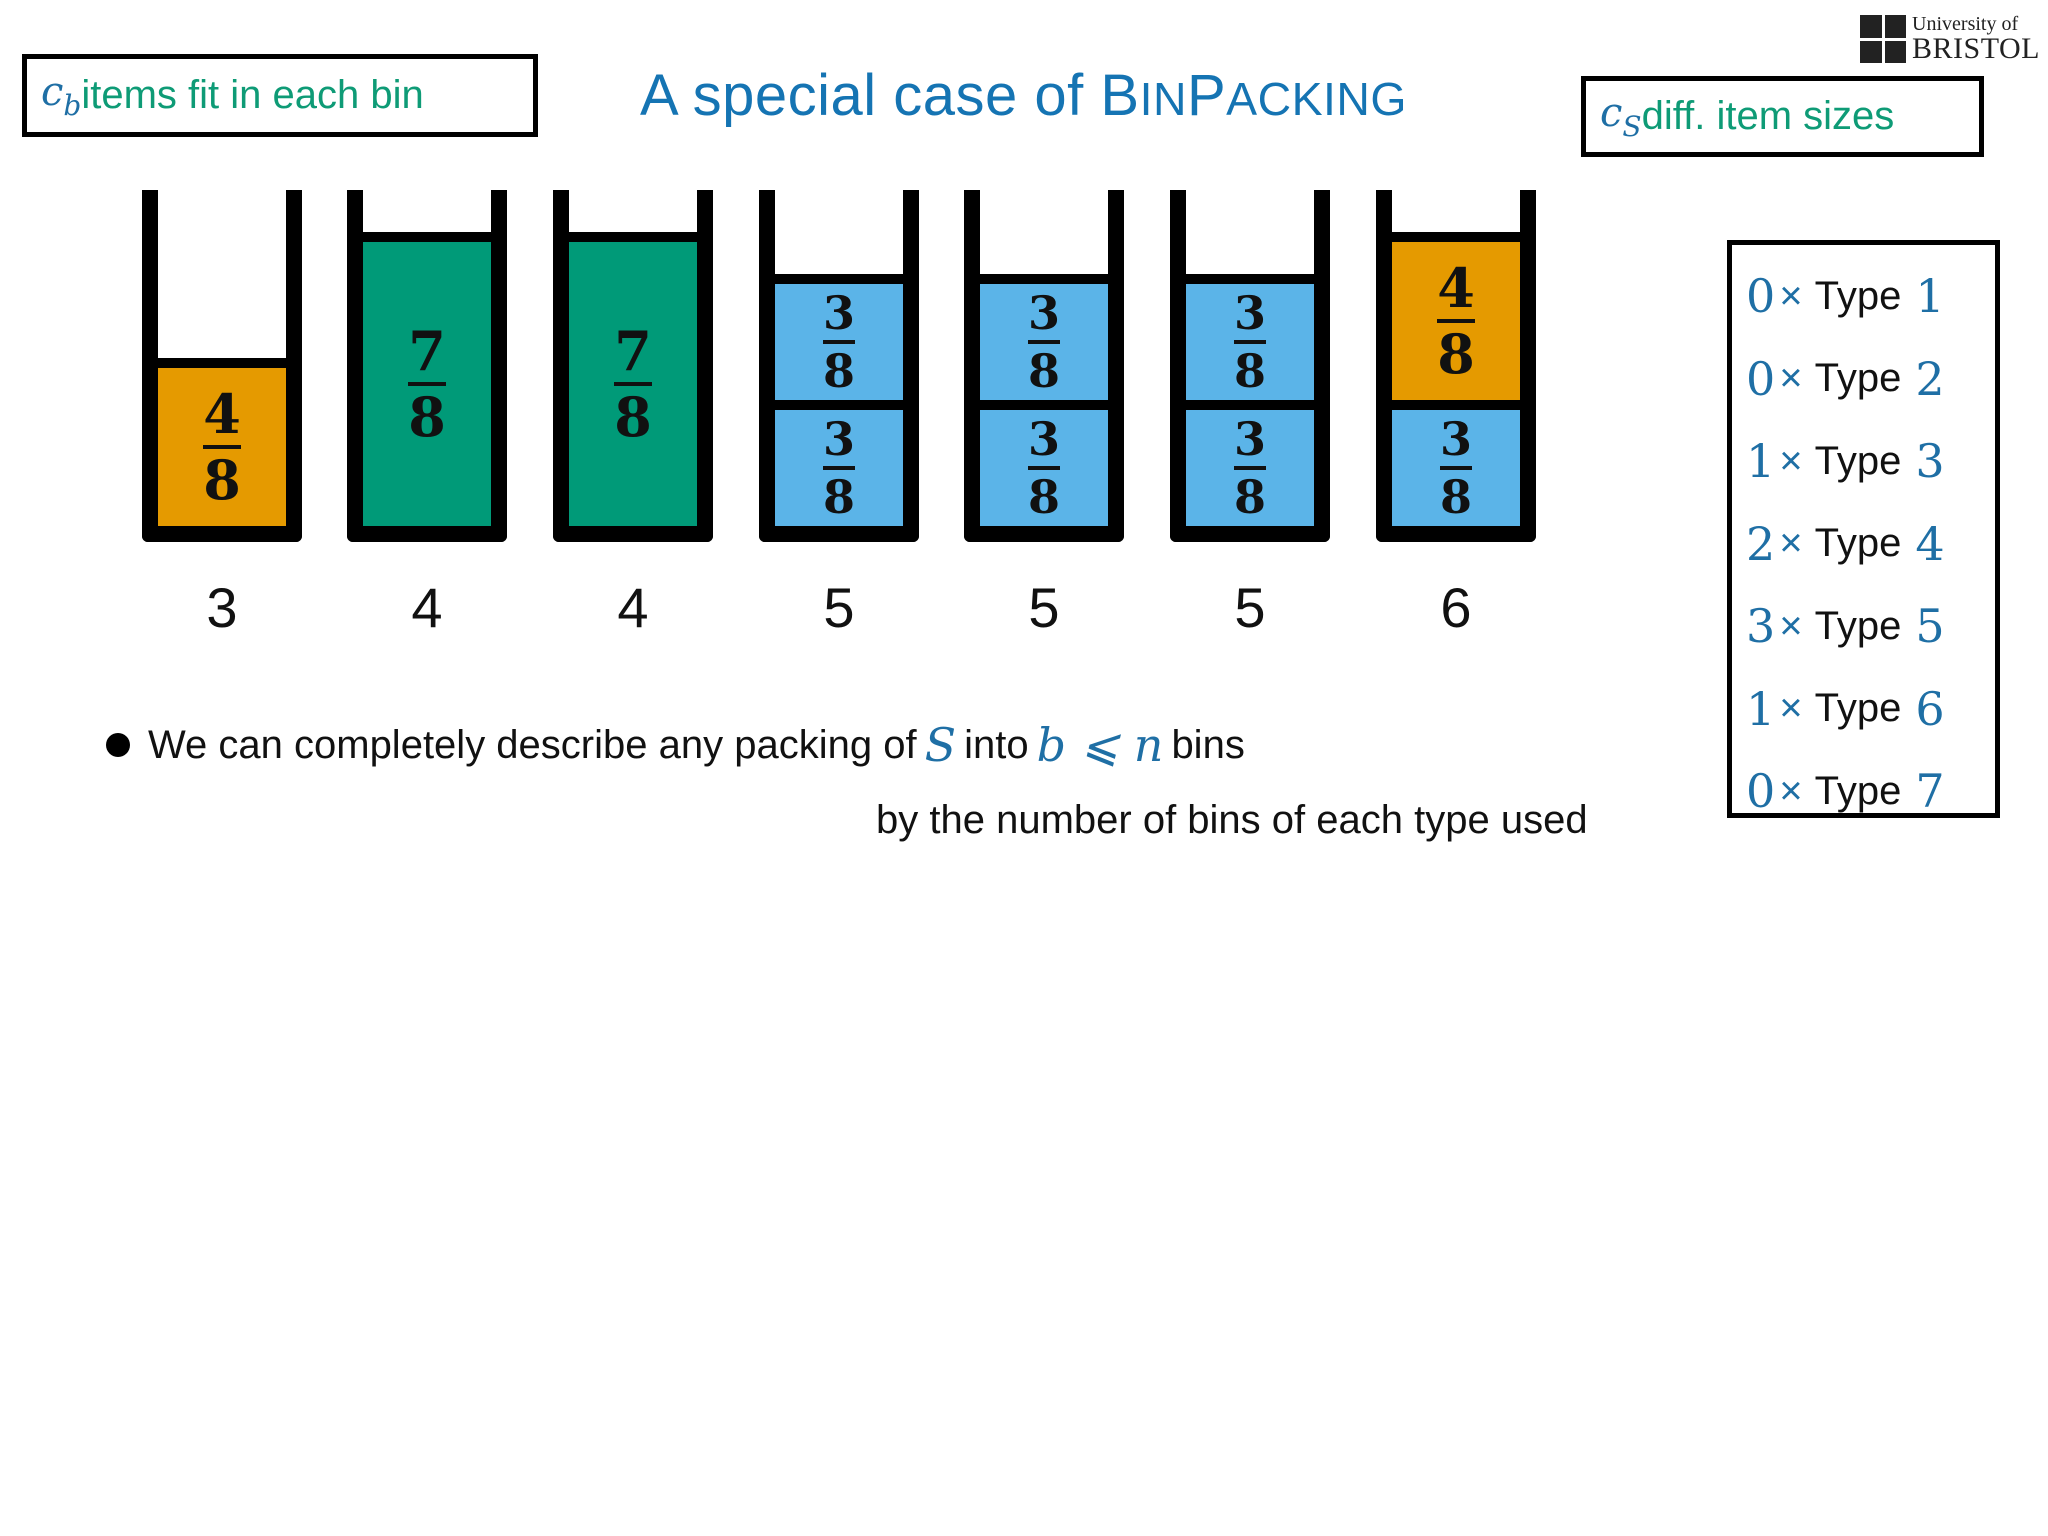  I want to click on bin-type-label: 6, so click(1456, 607).